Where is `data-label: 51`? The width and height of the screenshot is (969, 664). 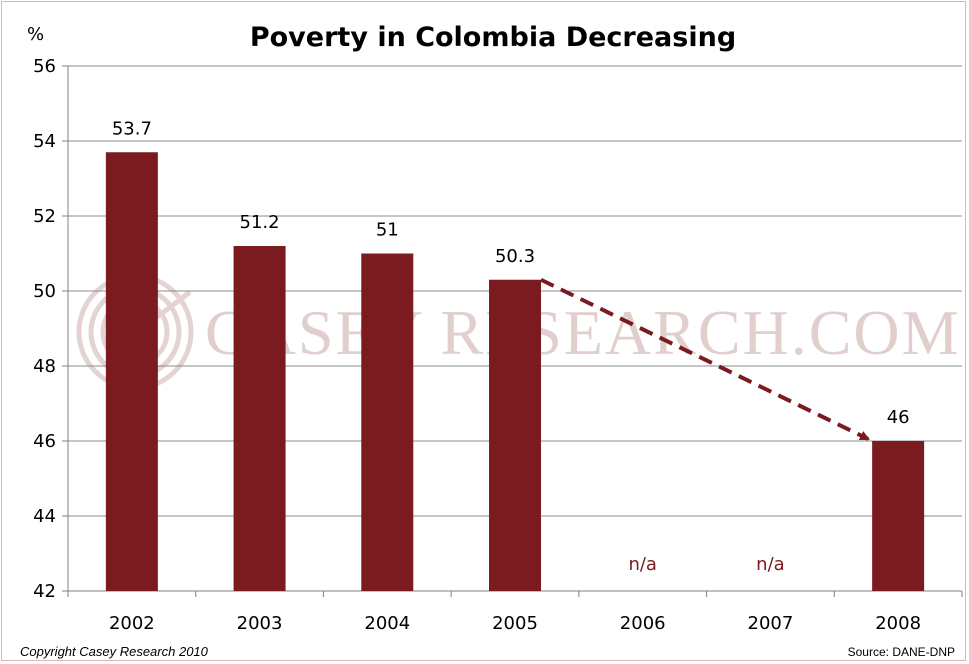
data-label: 51 is located at coordinates (387, 230).